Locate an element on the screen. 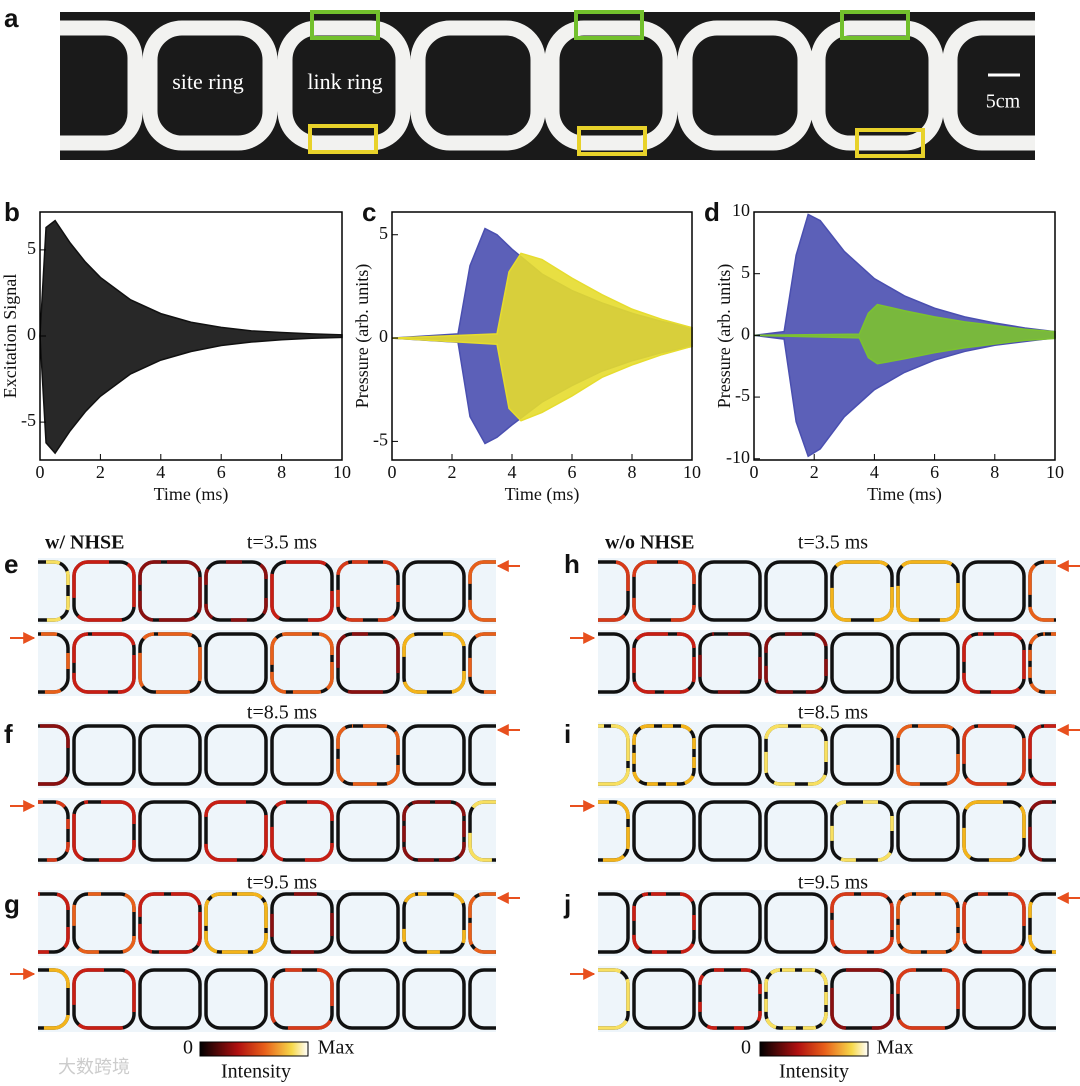 This screenshot has height=1086, width=1080. panel-label: f is located at coordinates (8, 734).